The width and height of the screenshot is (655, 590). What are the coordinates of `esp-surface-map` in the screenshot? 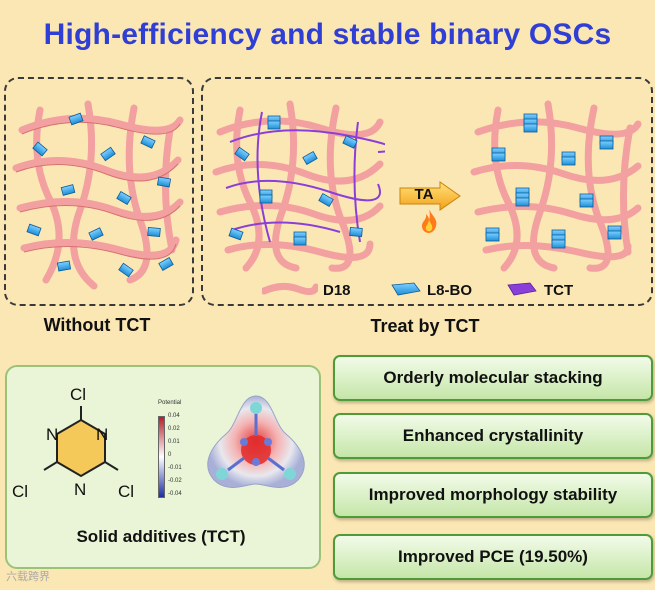 It's located at (256, 441).